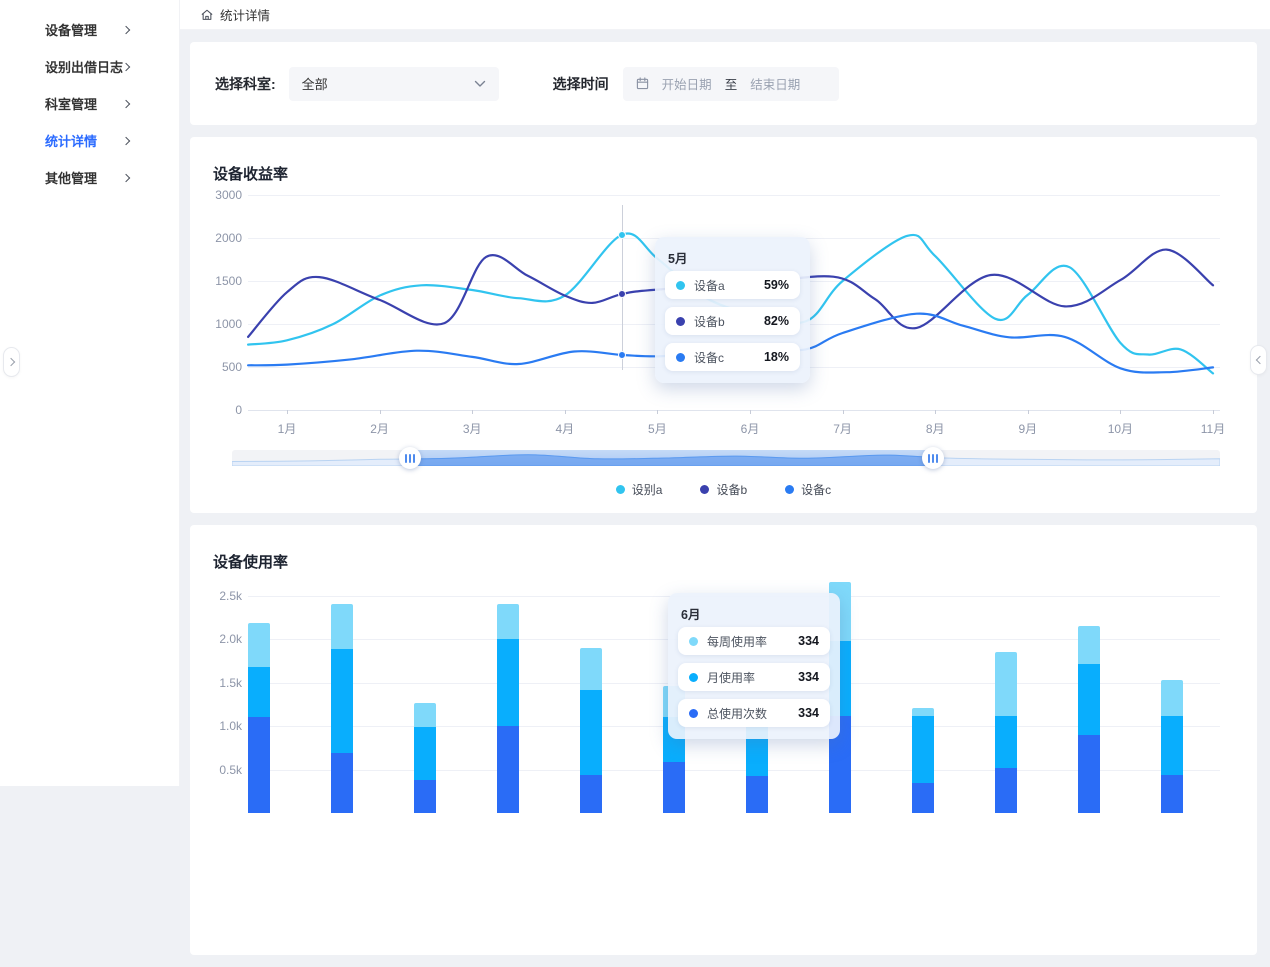  I want to click on date-range-picker: 开始日期 至 结束日期, so click(730, 83).